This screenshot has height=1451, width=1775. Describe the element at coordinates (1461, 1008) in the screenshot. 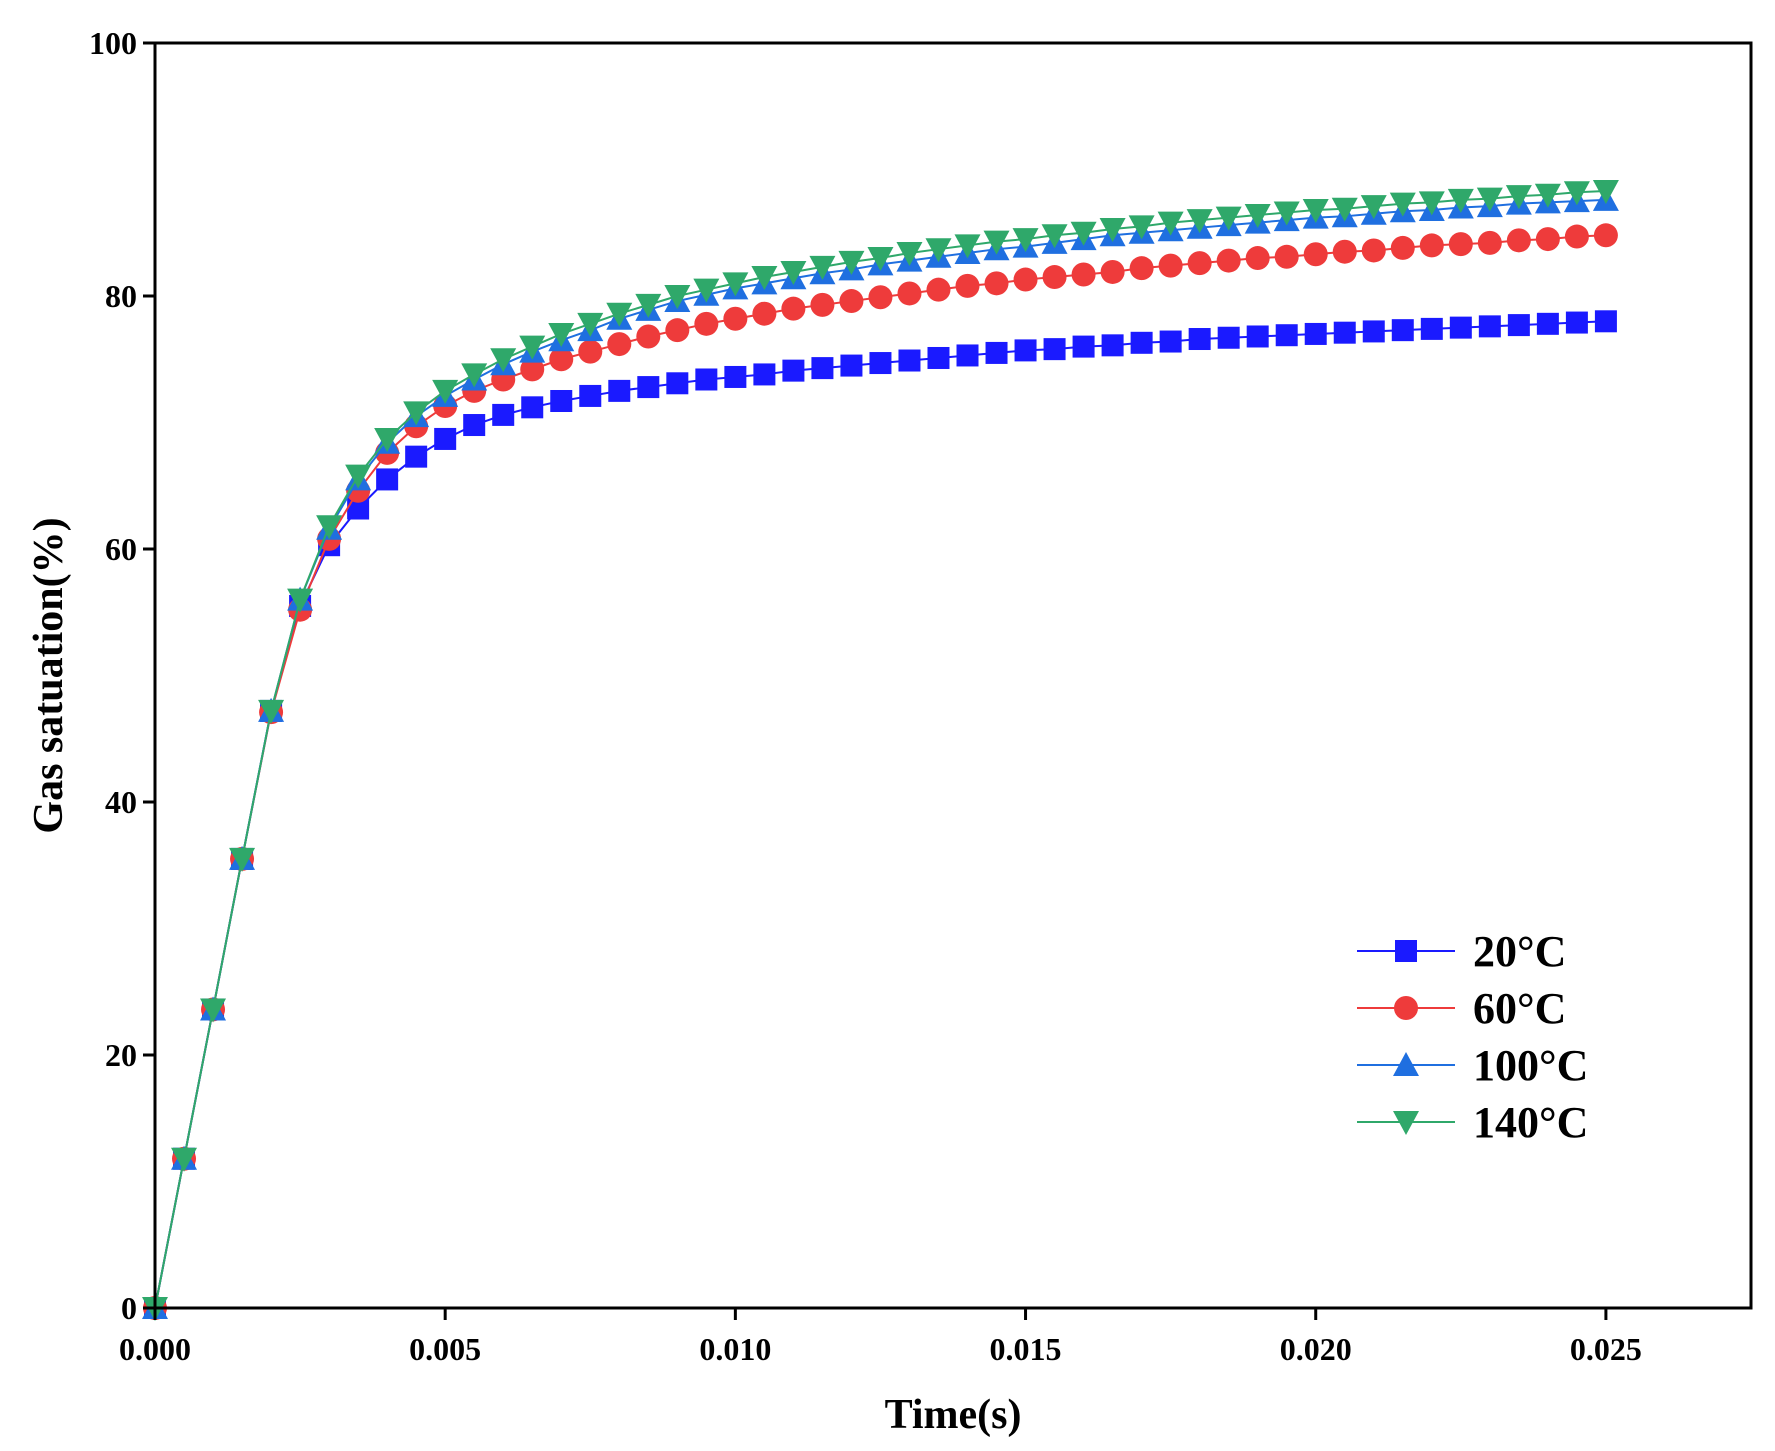

I see `legend-item: 60°C` at that location.